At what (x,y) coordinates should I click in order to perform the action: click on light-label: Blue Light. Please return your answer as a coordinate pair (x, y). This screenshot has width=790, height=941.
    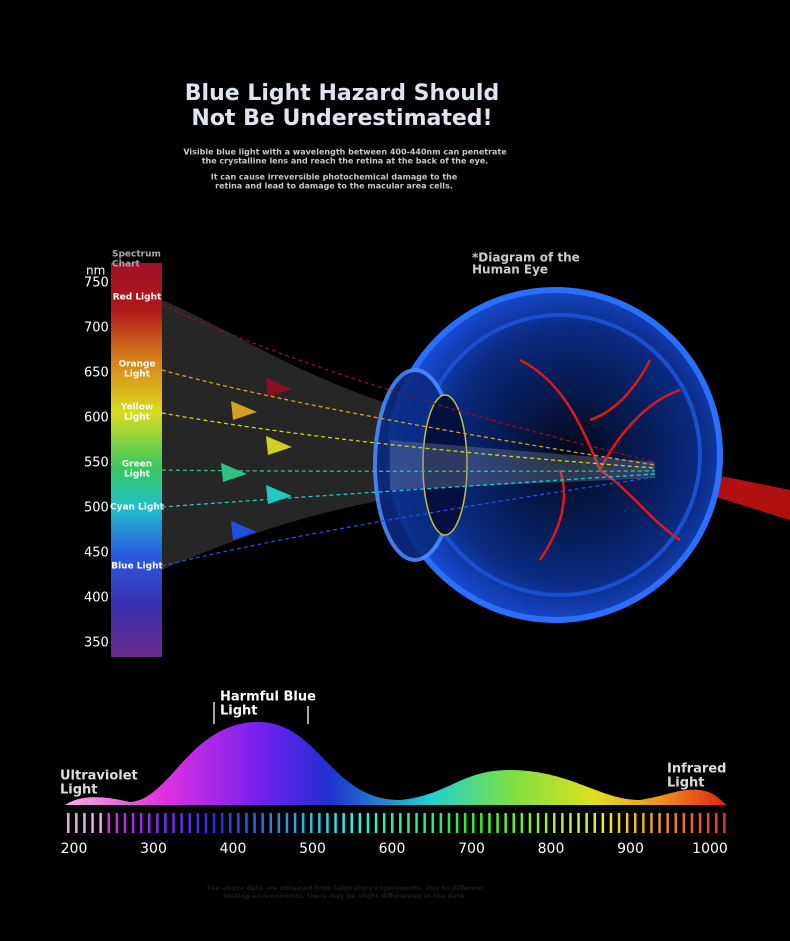
    Looking at the image, I should click on (137, 567).